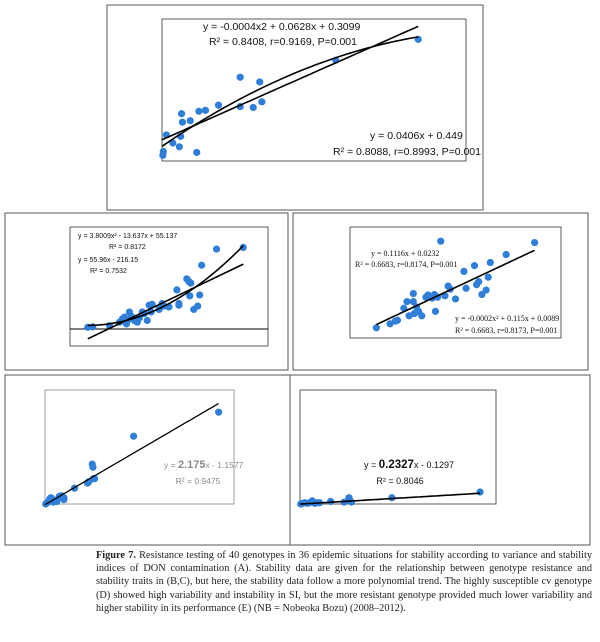 Image resolution: width=600 pixels, height=642 pixels. I want to click on panel-c-annotation: R² = 0.6683, r=0.8174, P=0.001, so click(406, 264).